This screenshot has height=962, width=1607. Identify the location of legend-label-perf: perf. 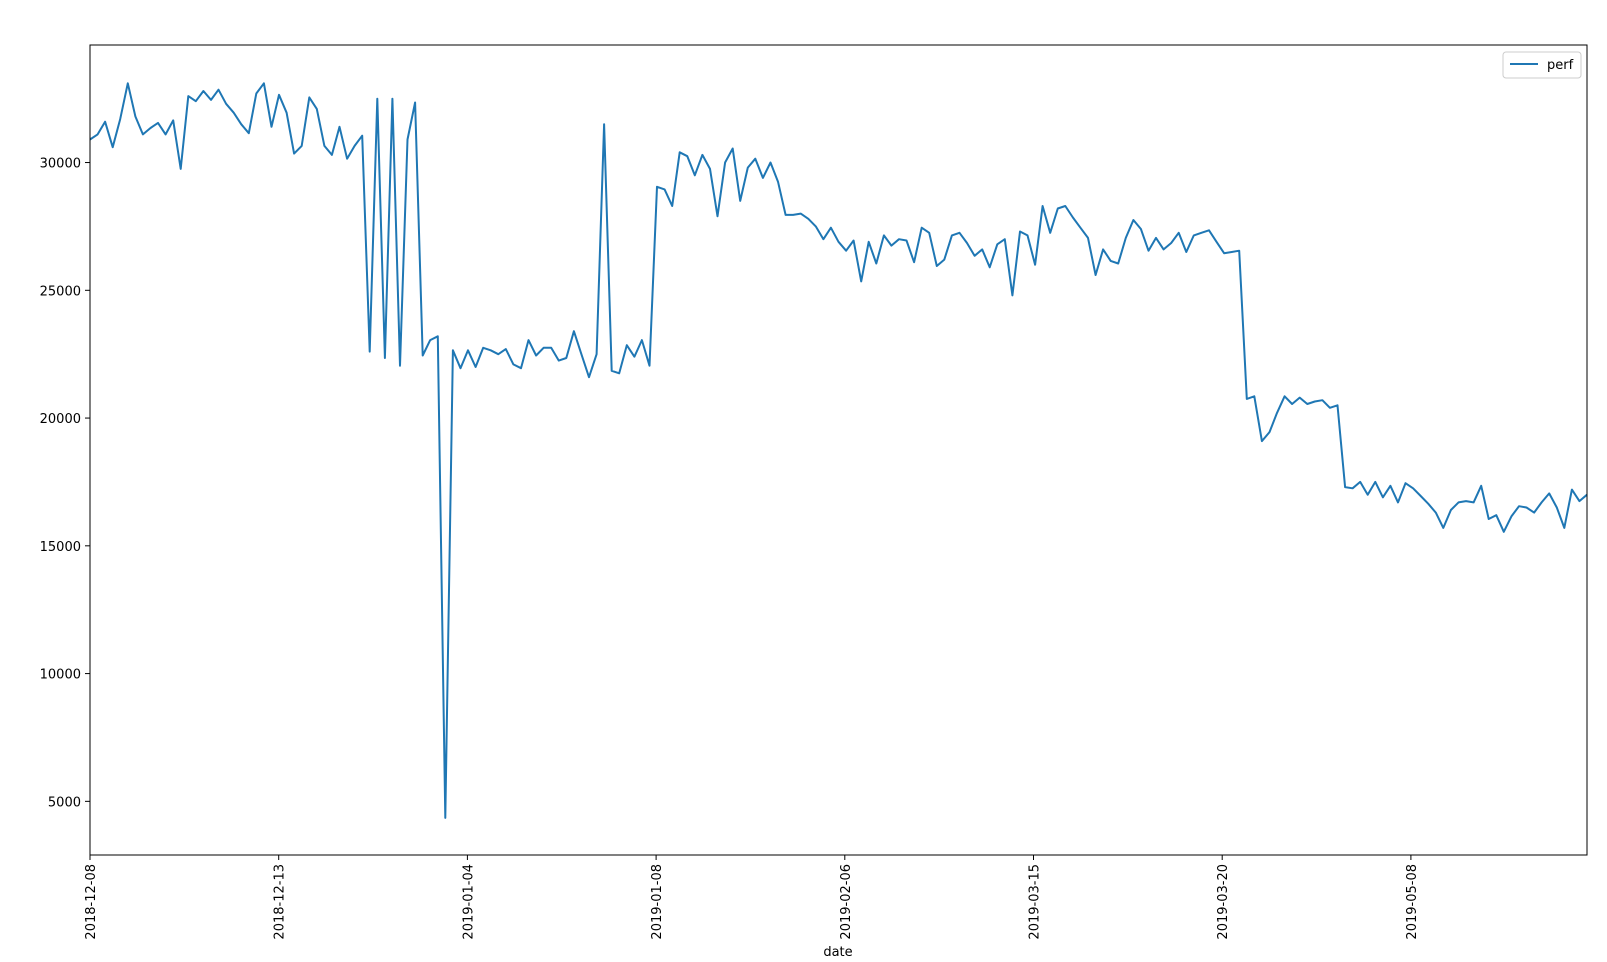
(1560, 65).